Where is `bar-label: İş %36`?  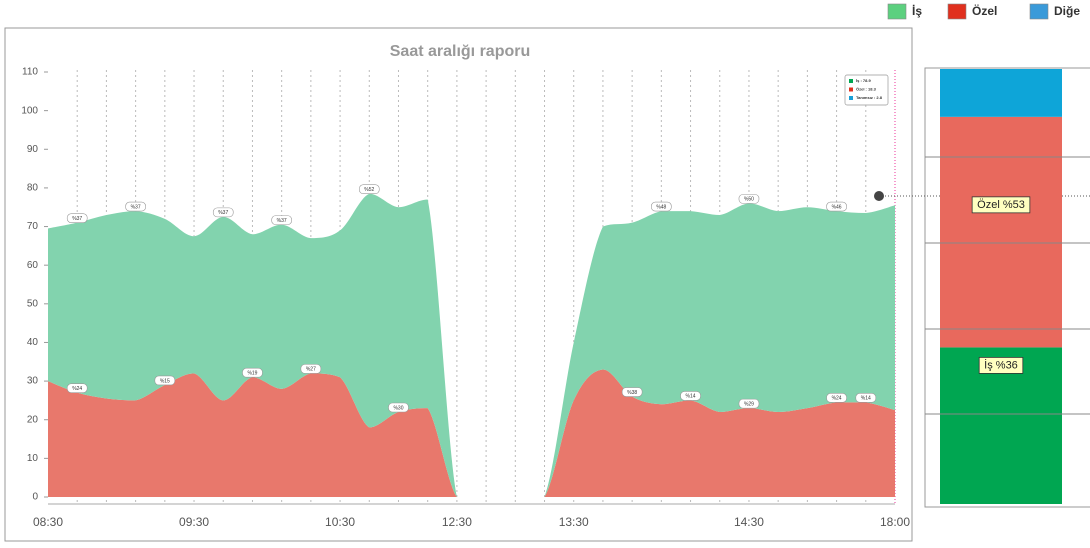
bar-label: İş %36 is located at coordinates (1001, 364).